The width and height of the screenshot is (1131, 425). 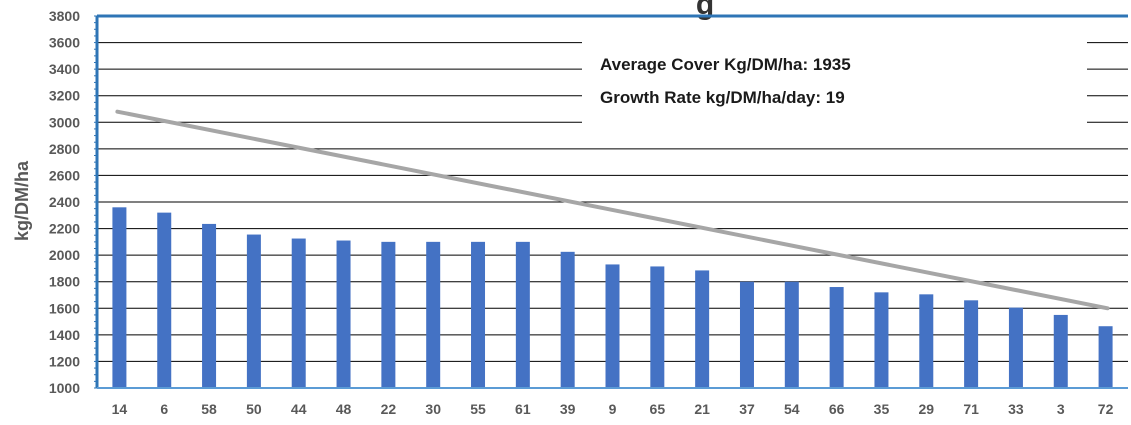 What do you see at coordinates (64, 69) in the screenshot?
I see `y-tick-label: 3400` at bounding box center [64, 69].